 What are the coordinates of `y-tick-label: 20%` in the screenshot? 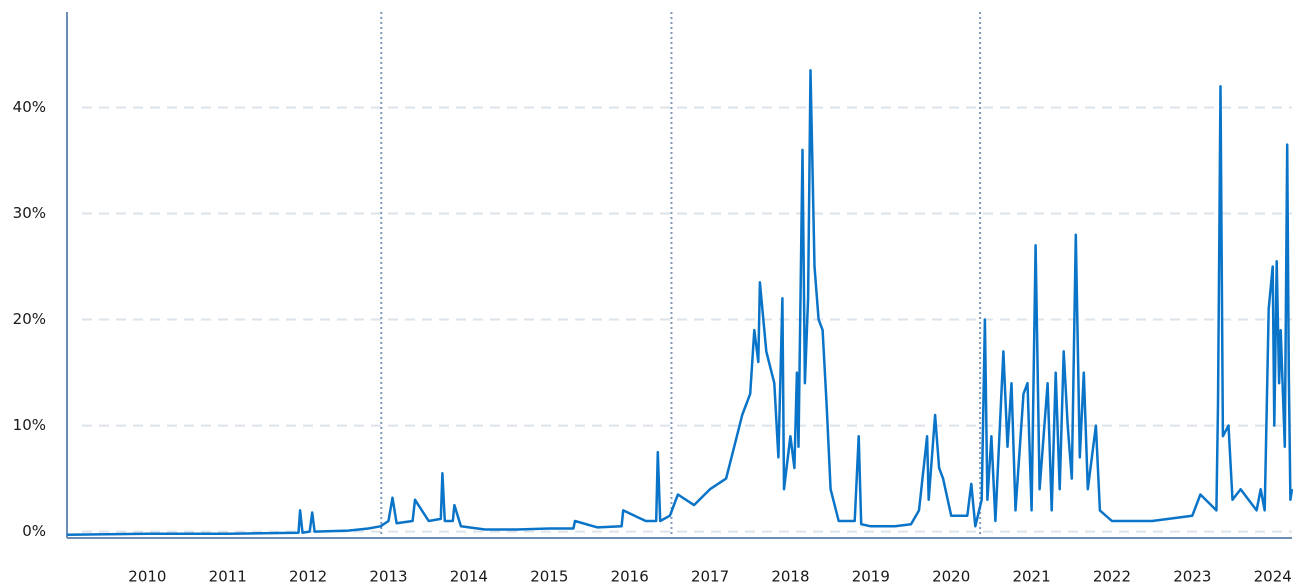 It's located at (29, 319).